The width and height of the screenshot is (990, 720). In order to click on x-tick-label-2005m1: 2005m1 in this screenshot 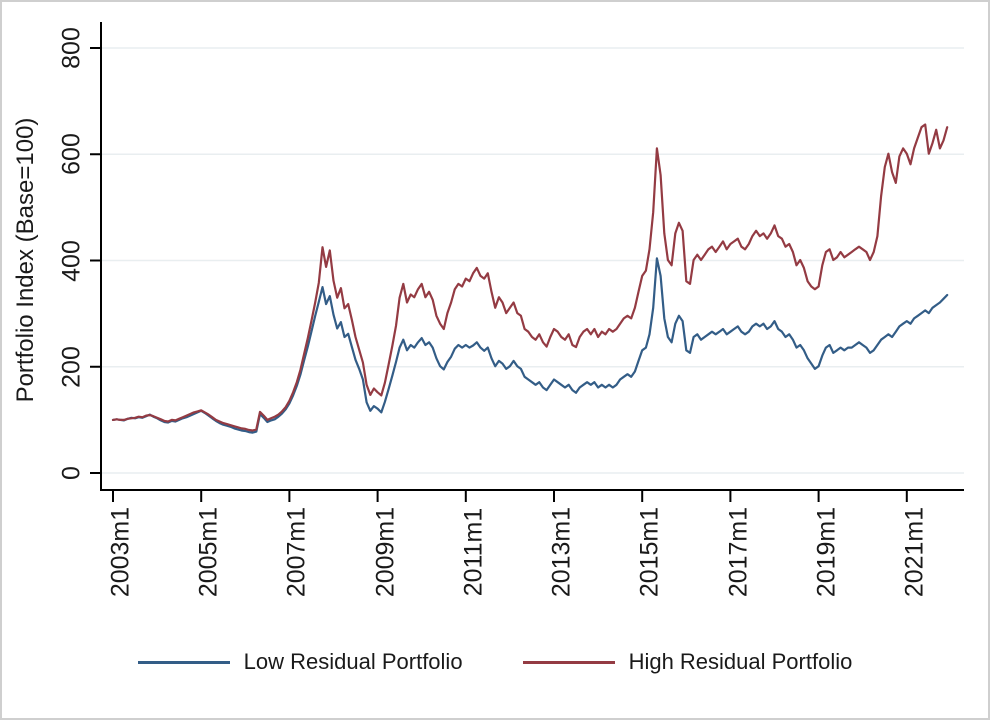, I will do `click(208, 552)`.